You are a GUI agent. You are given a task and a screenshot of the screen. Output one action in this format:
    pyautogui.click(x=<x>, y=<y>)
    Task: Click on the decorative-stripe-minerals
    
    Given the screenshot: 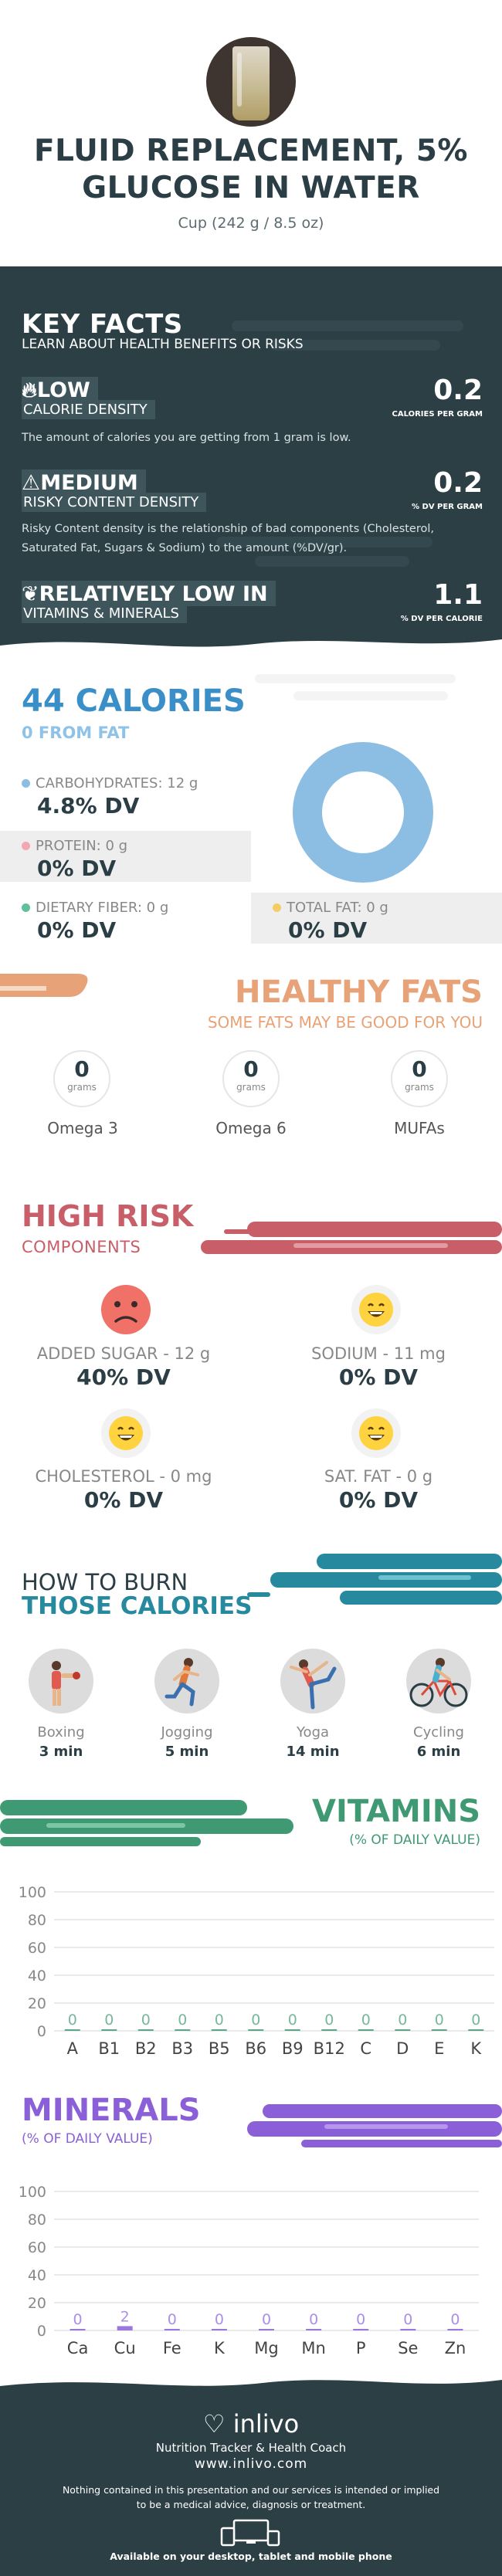 What is the action you would take?
    pyautogui.click(x=375, y=2125)
    